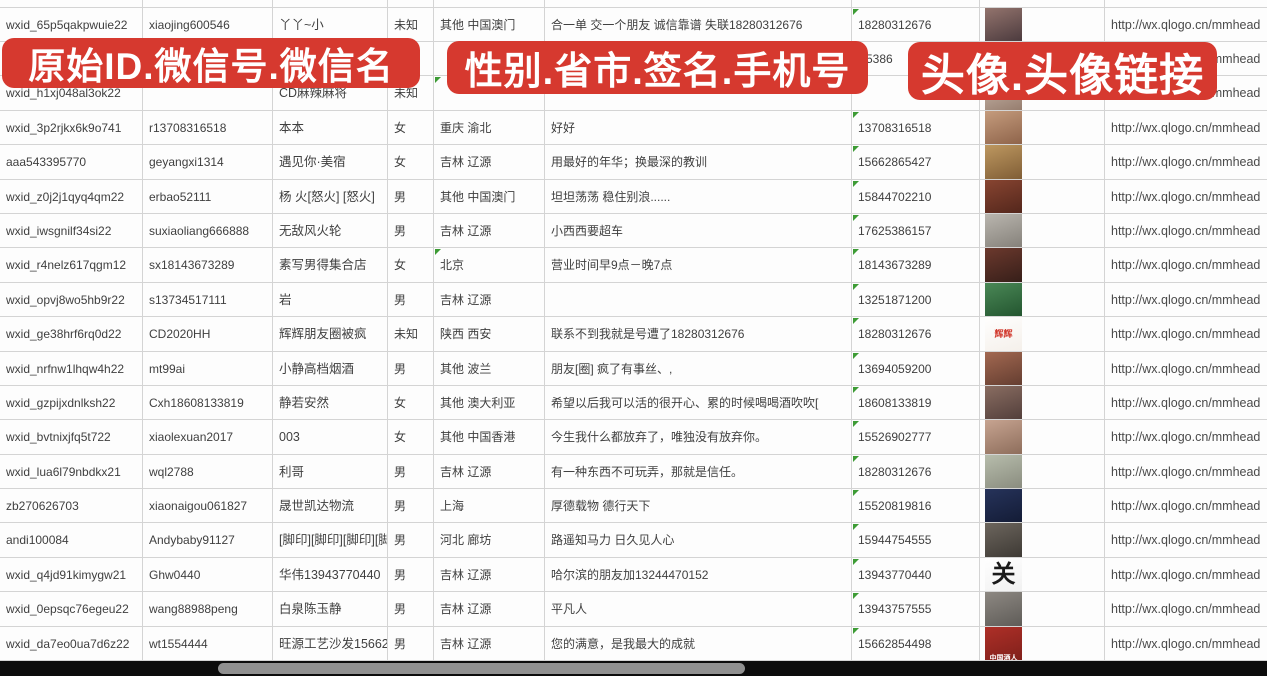 The image size is (1267, 676). Describe the element at coordinates (1003, 643) in the screenshot. I see `avatar-image: 中国酒人` at that location.